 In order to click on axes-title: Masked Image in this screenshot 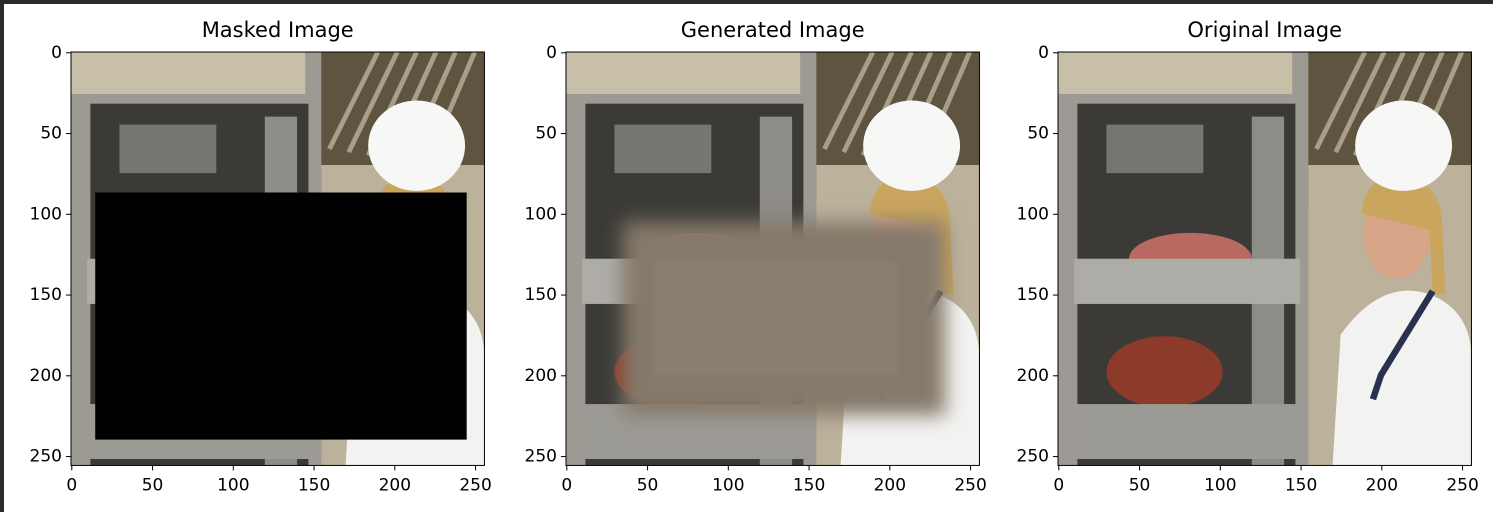, I will do `click(278, 30)`.